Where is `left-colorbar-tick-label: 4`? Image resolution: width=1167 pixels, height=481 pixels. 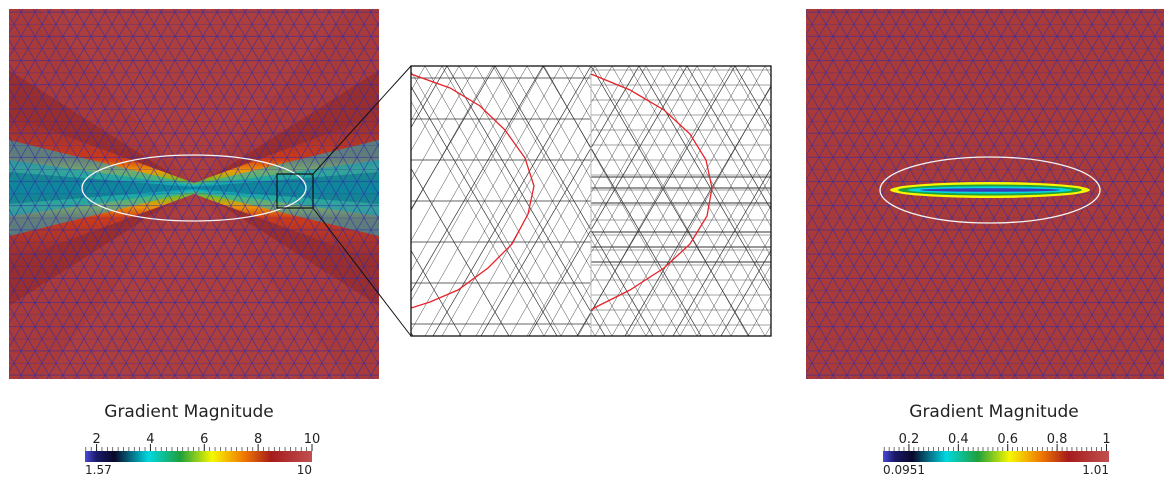
left-colorbar-tick-label: 4 is located at coordinates (150, 439).